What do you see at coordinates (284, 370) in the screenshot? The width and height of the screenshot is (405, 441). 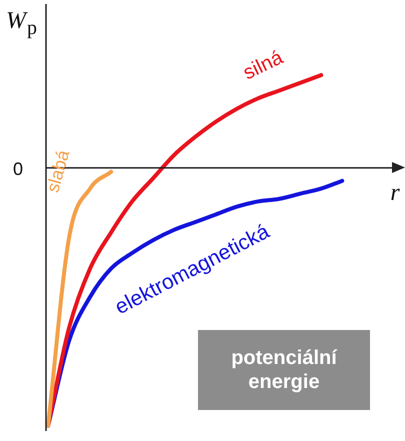 I see `label-box: potenciální energie` at bounding box center [284, 370].